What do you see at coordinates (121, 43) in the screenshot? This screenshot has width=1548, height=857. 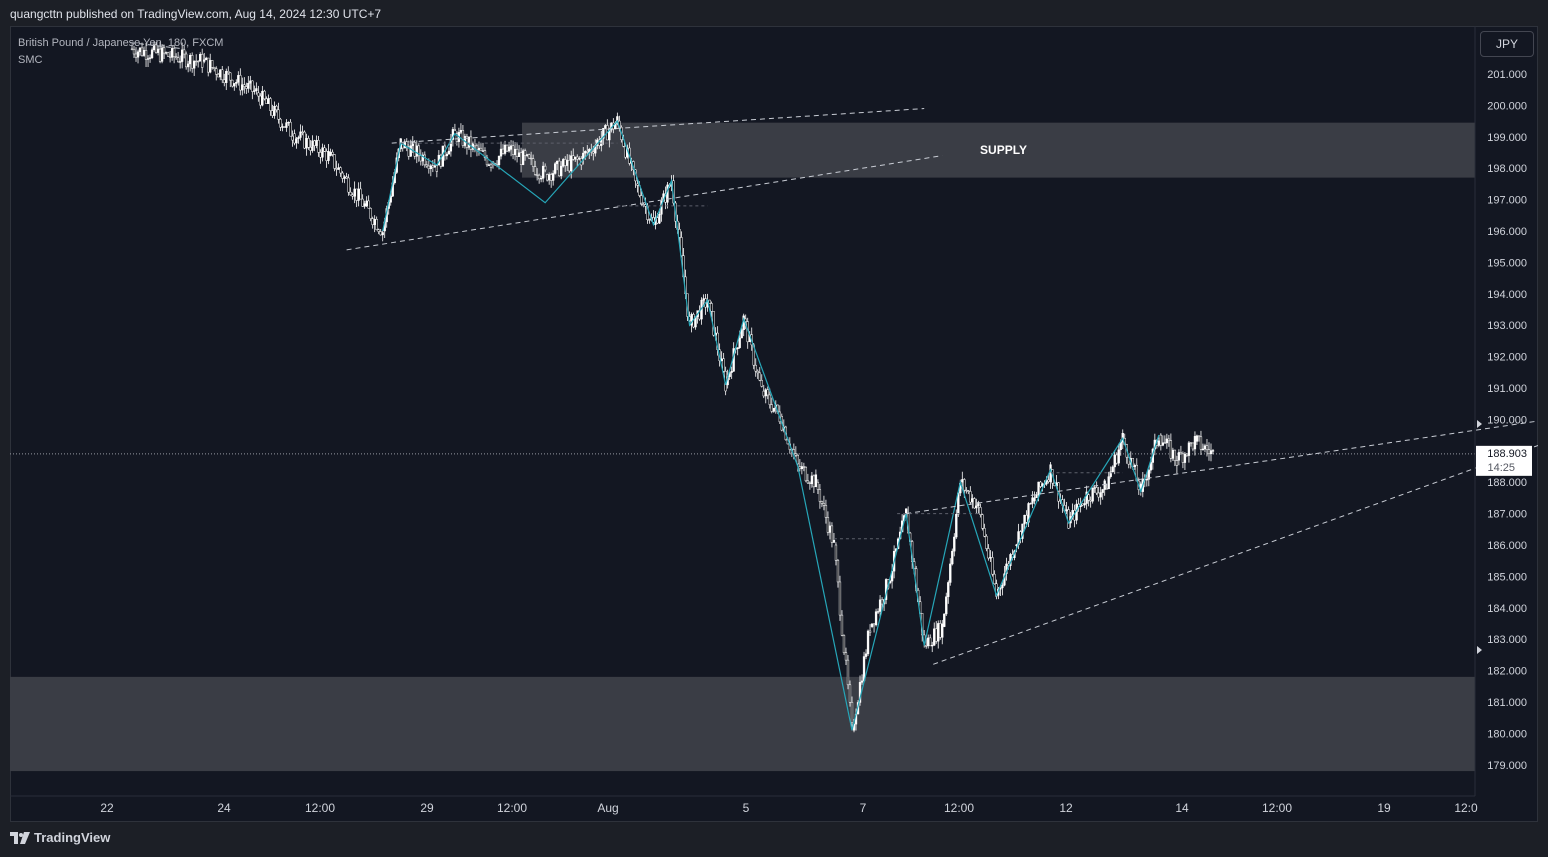 I see `symbol-title: British Pound / Japanese Yen, 180, FXCM` at bounding box center [121, 43].